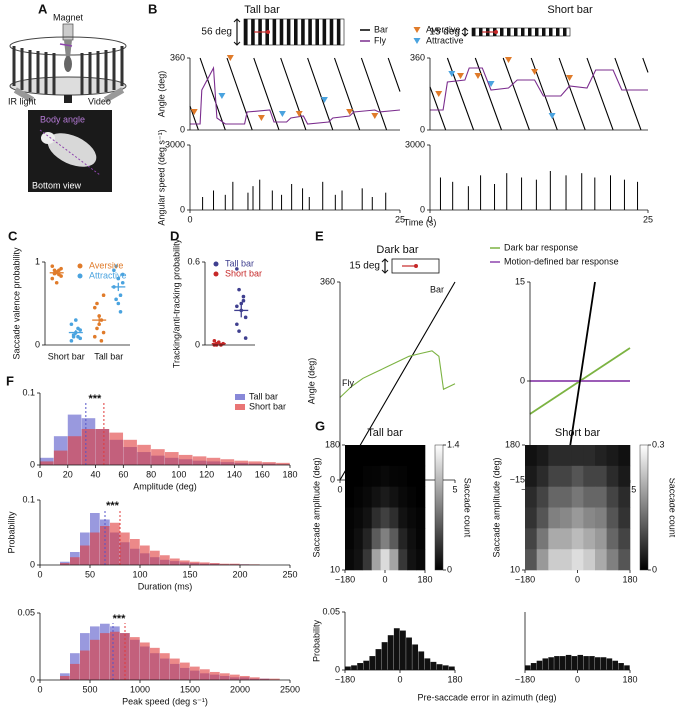 Image resolution: width=675 pixels, height=707 pixels. What do you see at coordinates (234, 474) in the screenshot?
I see `x-tick-label: 140` at bounding box center [234, 474].